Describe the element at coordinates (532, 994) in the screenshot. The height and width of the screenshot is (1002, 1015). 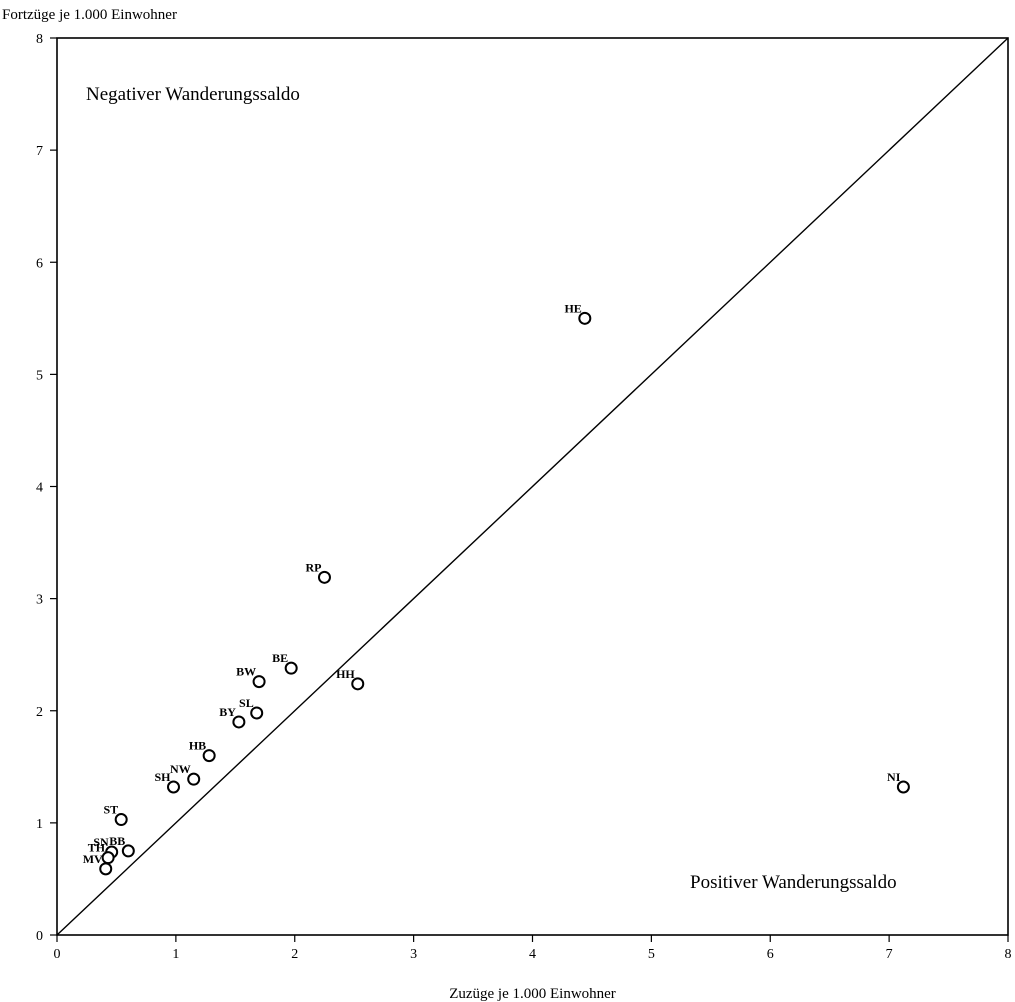
I see `x-axis-title: Zuzüge je 1.000 Einwohner` at that location.